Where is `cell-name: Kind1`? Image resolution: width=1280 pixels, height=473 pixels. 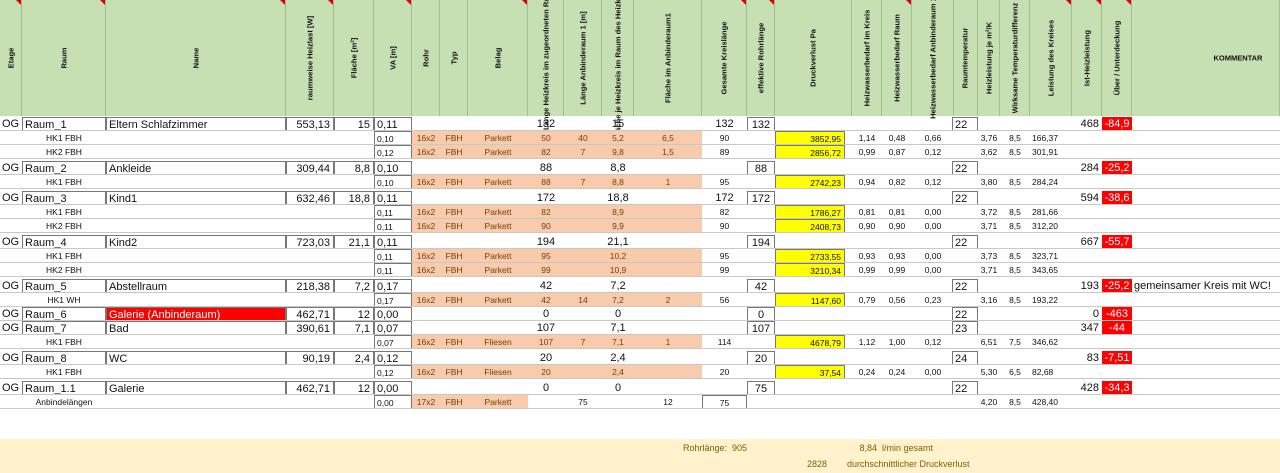
cell-name: Kind1 is located at coordinates (196, 198).